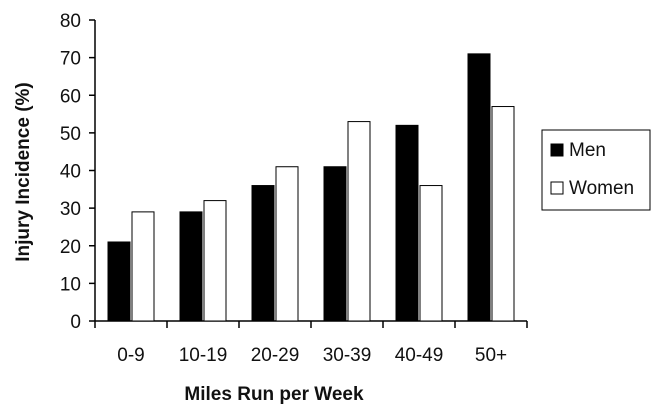 The width and height of the screenshot is (654, 410). Describe the element at coordinates (557, 188) in the screenshot. I see `legend-swatch-women` at that location.